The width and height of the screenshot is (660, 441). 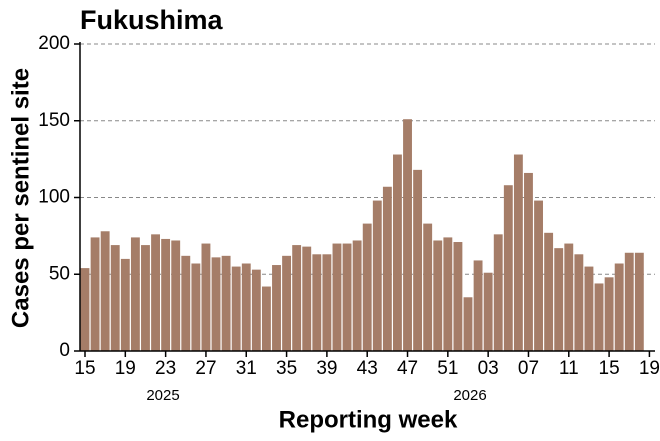 What do you see at coordinates (59, 273) in the screenshot?
I see `y-tick-label: 50` at bounding box center [59, 273].